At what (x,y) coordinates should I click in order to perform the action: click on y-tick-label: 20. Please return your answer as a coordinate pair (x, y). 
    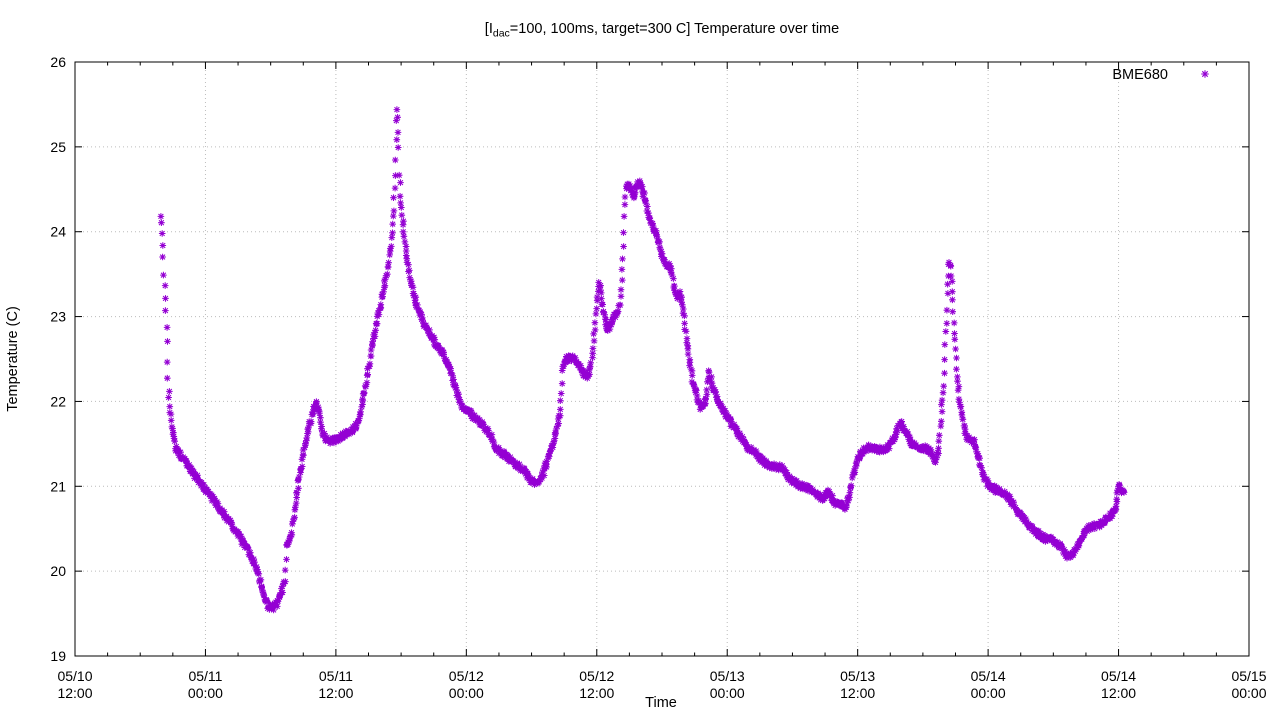
    Looking at the image, I should click on (58, 571).